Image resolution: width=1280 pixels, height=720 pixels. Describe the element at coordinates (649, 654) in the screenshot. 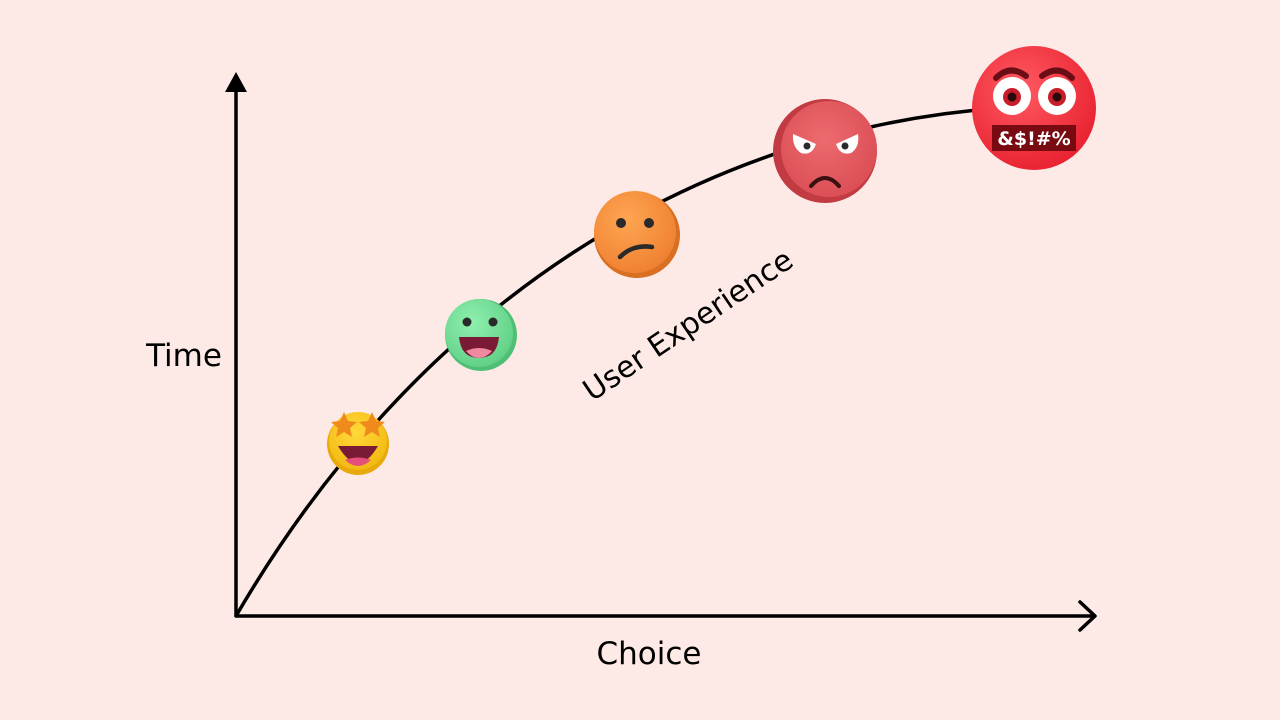

I see `x-axis-label: Choice` at that location.